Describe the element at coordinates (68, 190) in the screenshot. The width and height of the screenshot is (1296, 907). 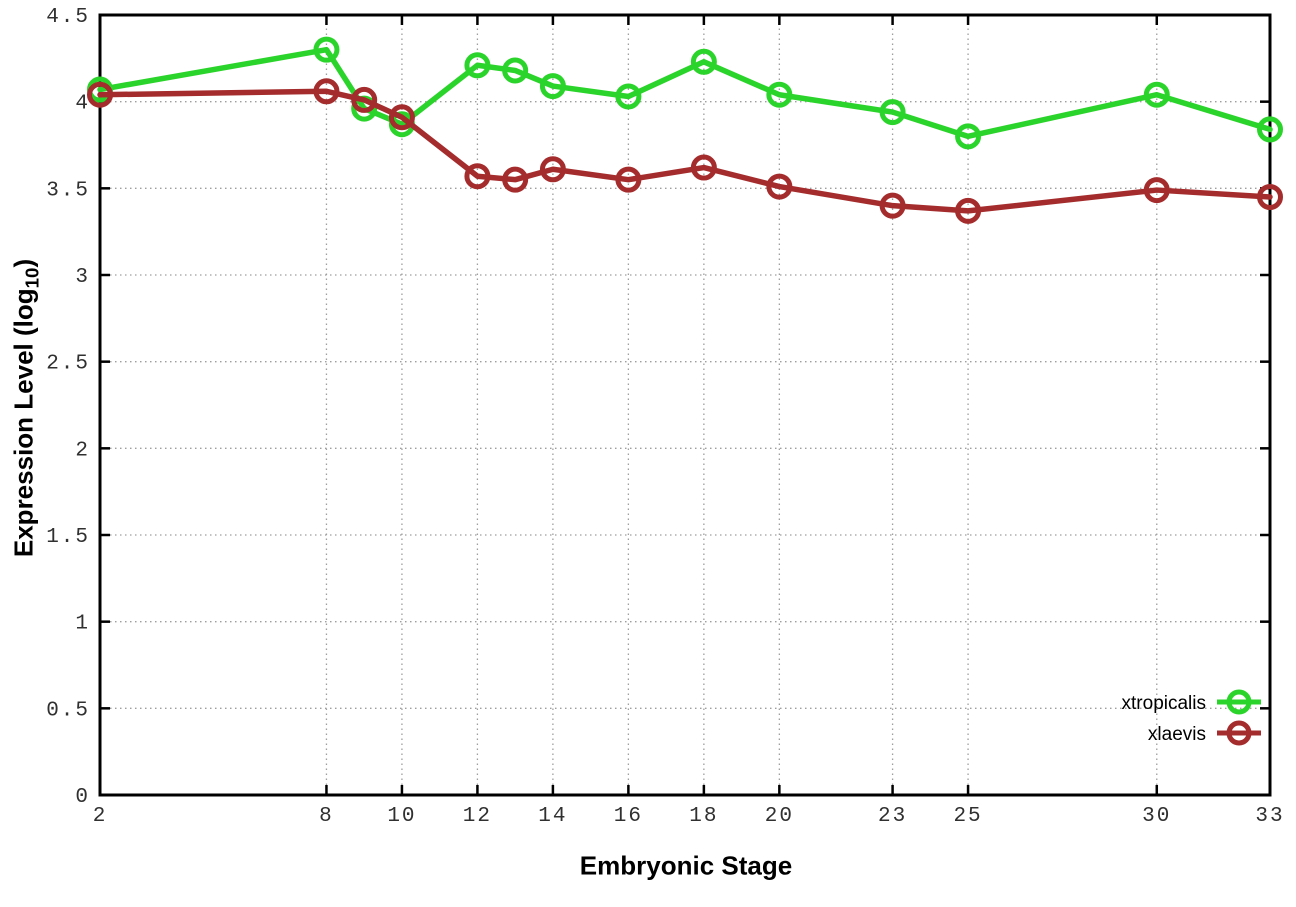
I see `y-tick-label: 3.5` at that location.